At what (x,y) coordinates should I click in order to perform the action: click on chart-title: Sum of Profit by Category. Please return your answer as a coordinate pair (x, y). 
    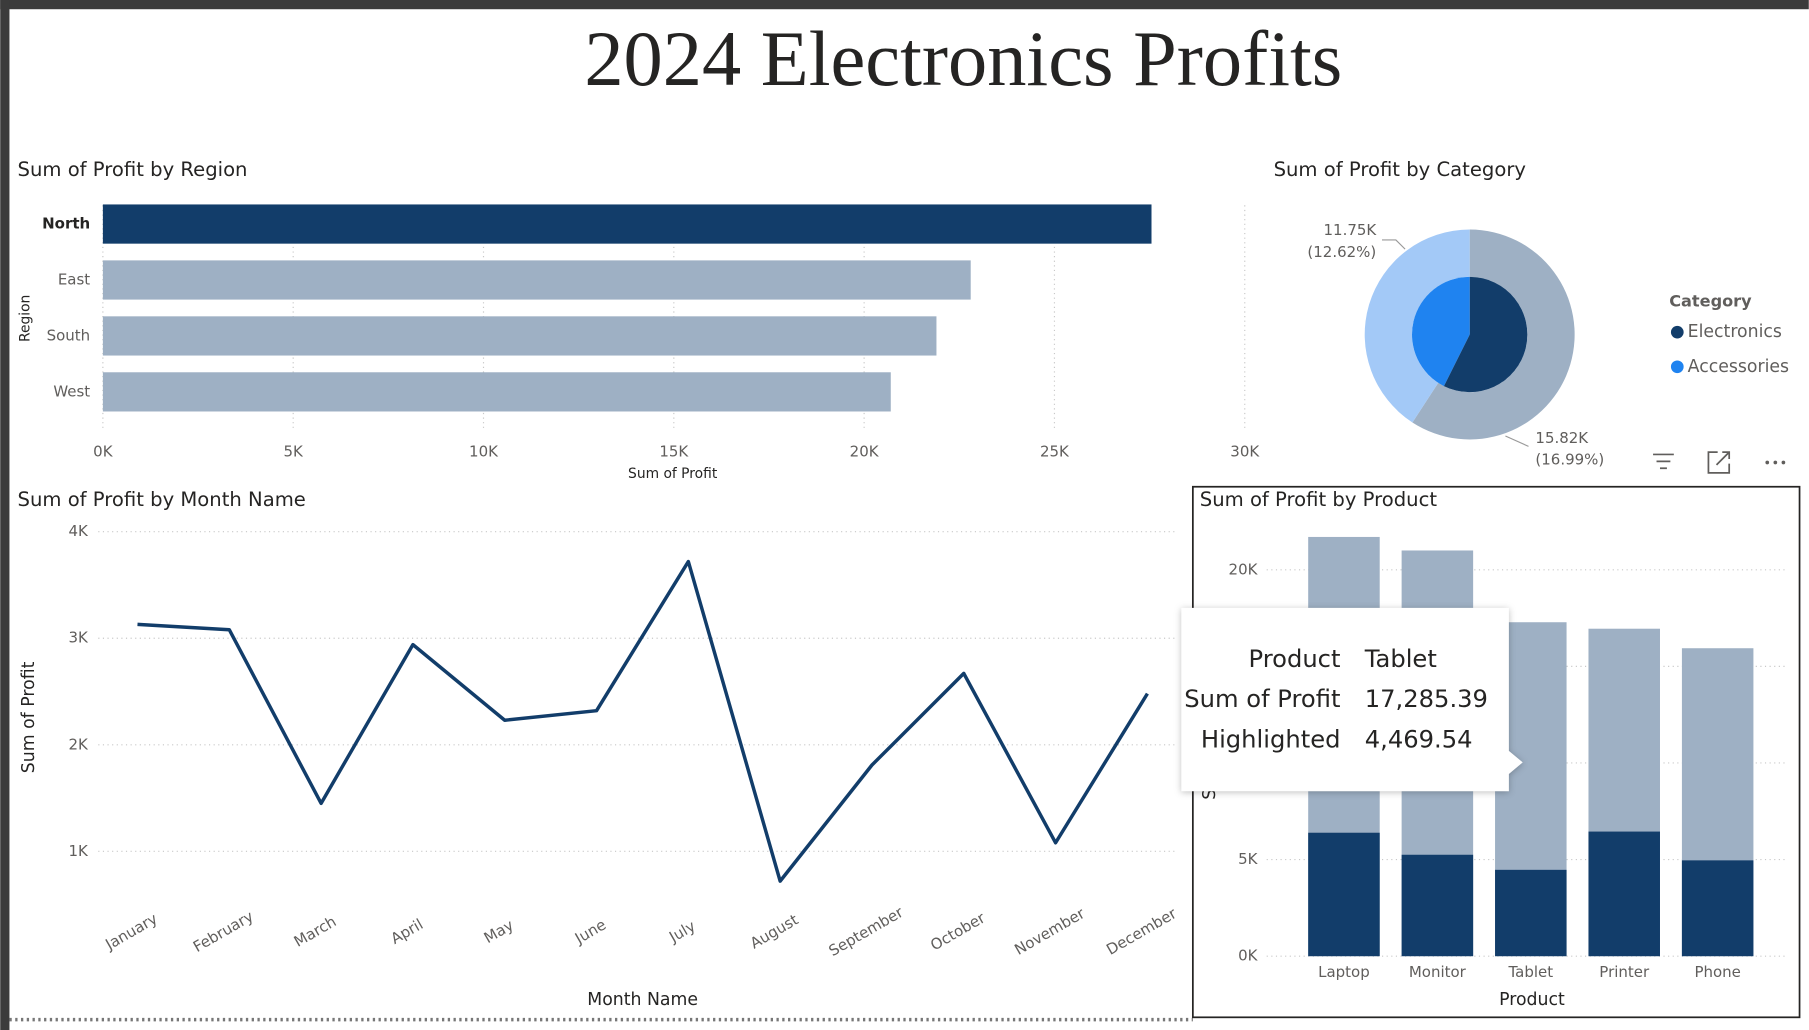
    Looking at the image, I should click on (1400, 169).